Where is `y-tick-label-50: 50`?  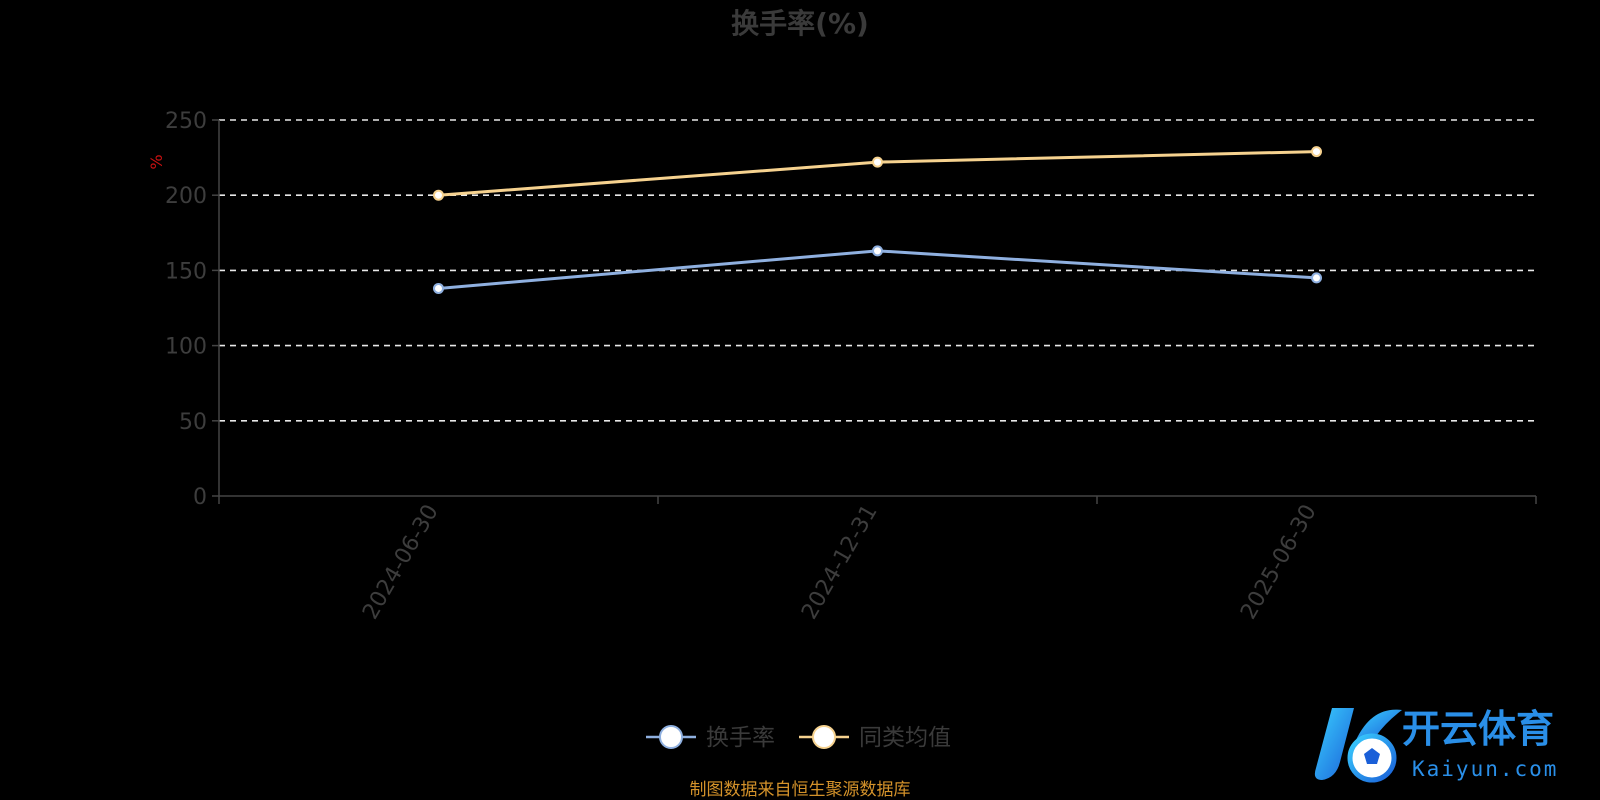 y-tick-label-50: 50 is located at coordinates (193, 422).